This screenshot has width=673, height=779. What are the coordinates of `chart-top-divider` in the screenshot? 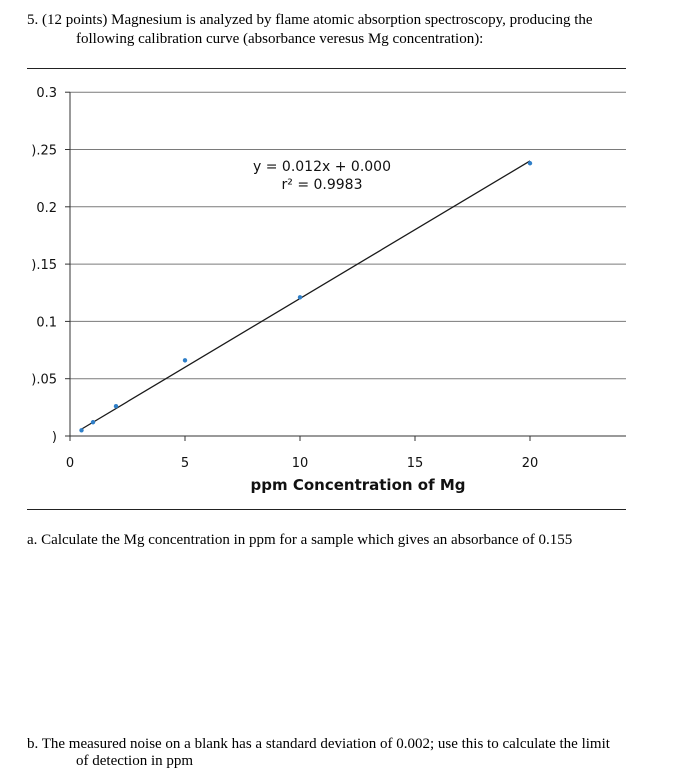 It's located at (326, 68).